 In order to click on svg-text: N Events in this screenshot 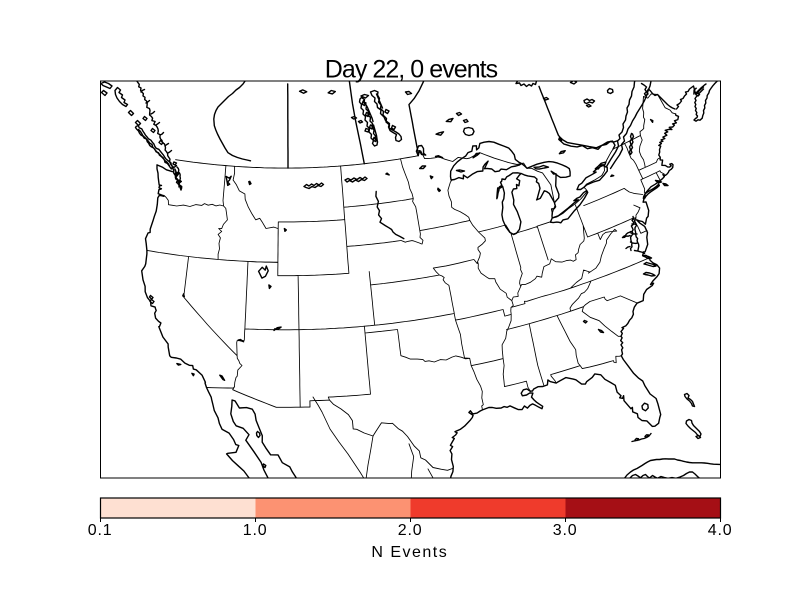, I will do `click(409, 552)`.